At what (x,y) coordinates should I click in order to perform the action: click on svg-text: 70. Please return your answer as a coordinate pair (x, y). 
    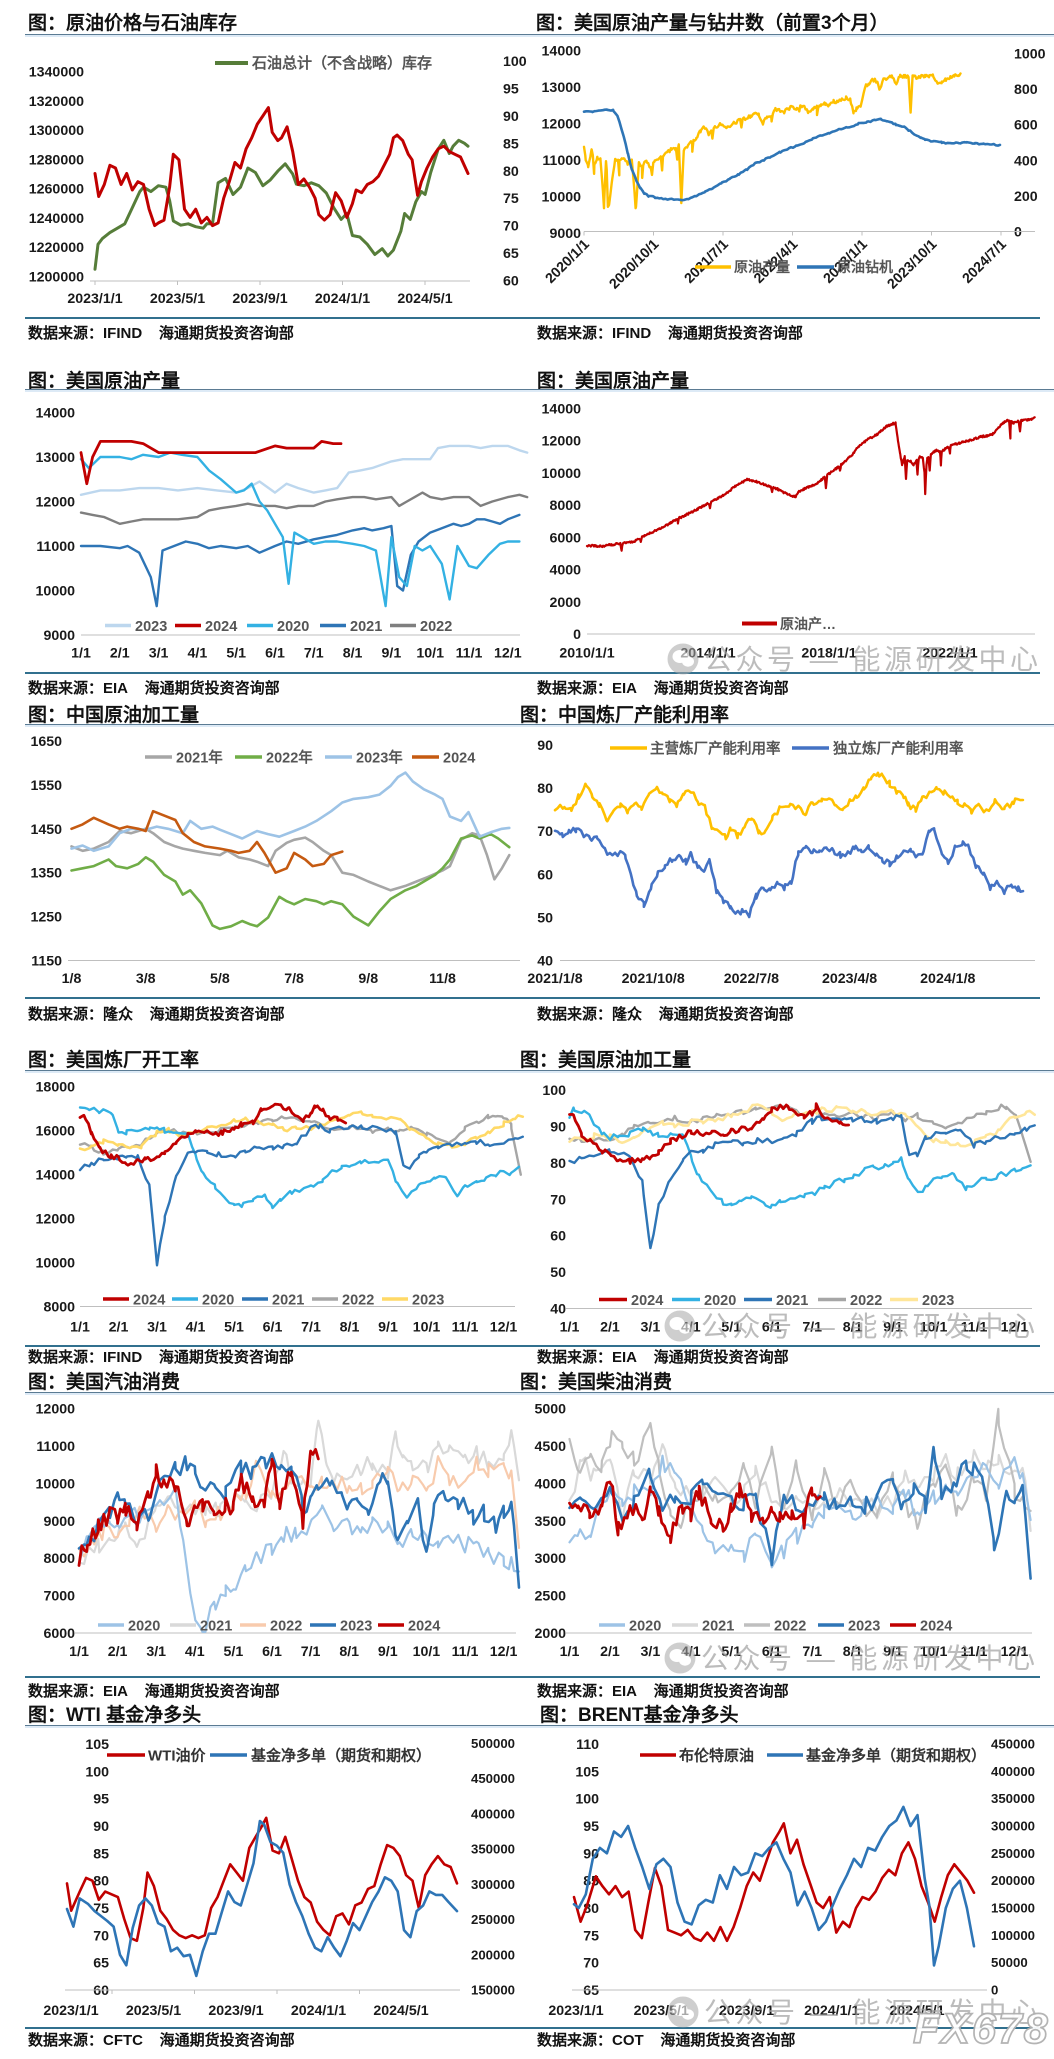
    Looking at the image, I should click on (101, 1936).